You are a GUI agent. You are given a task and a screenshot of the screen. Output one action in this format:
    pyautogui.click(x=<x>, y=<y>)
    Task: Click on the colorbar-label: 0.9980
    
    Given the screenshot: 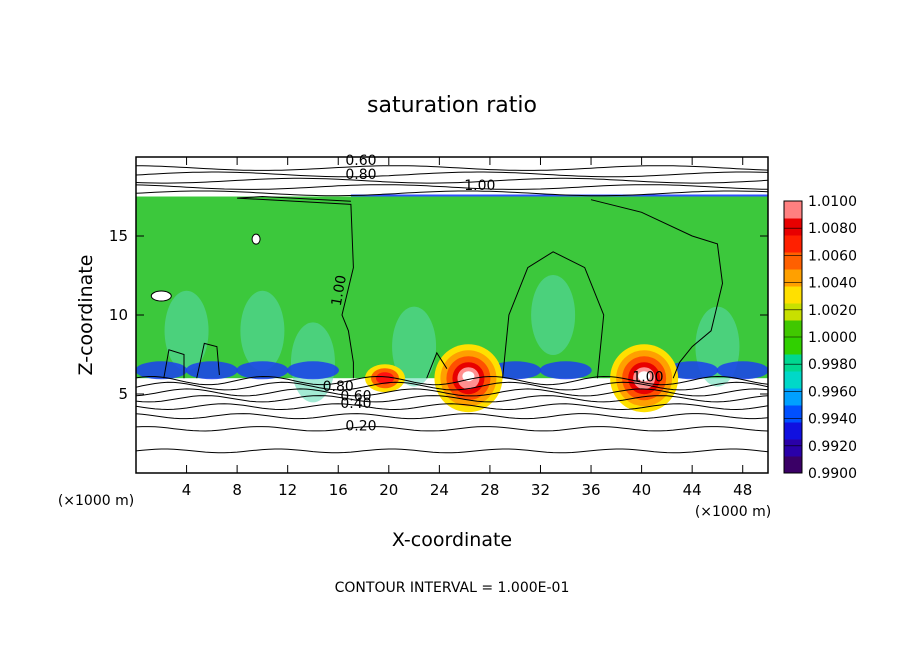 What is the action you would take?
    pyautogui.click(x=832, y=365)
    